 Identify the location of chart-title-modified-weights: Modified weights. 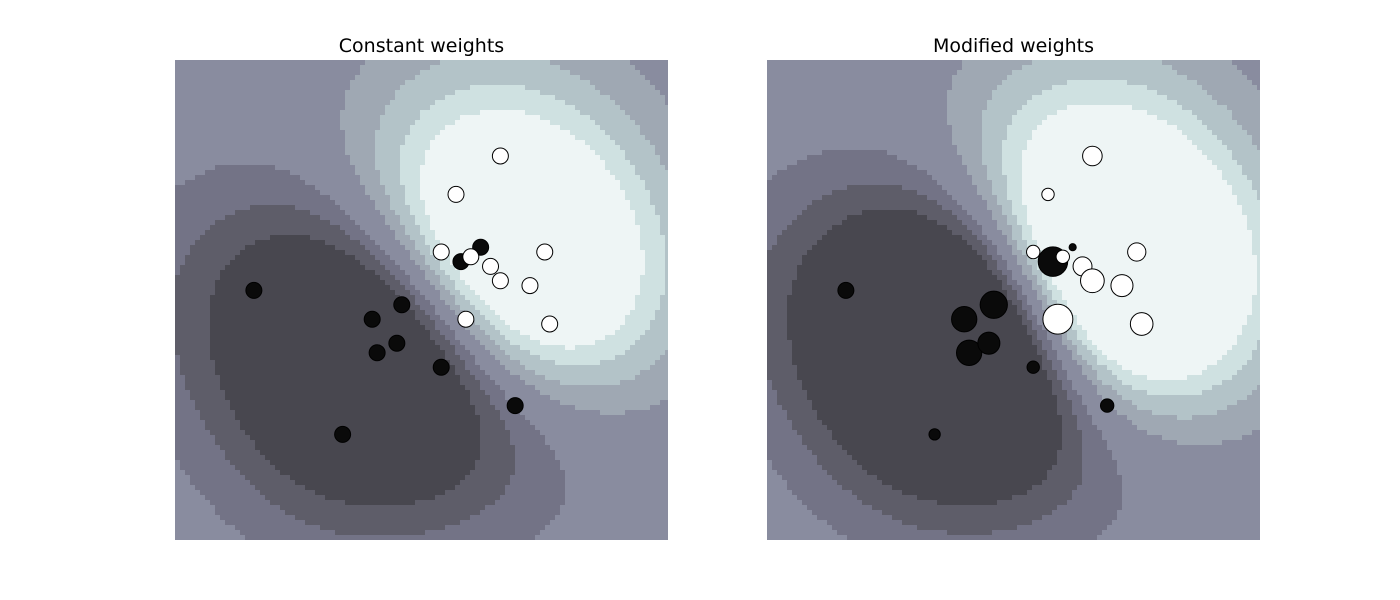
(1013, 46).